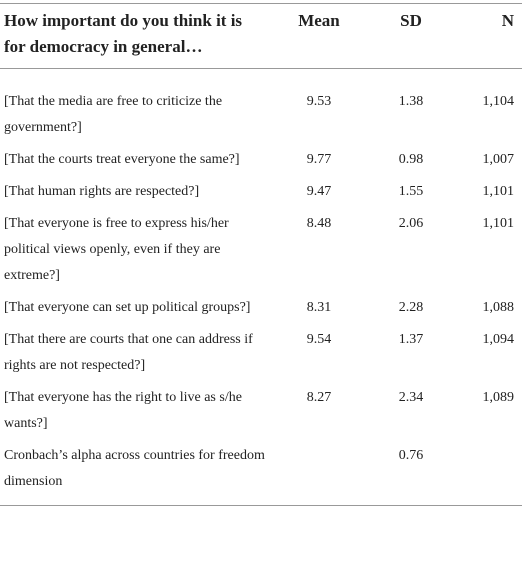  Describe the element at coordinates (498, 101) in the screenshot. I see `cell-value: 1,104` at that location.